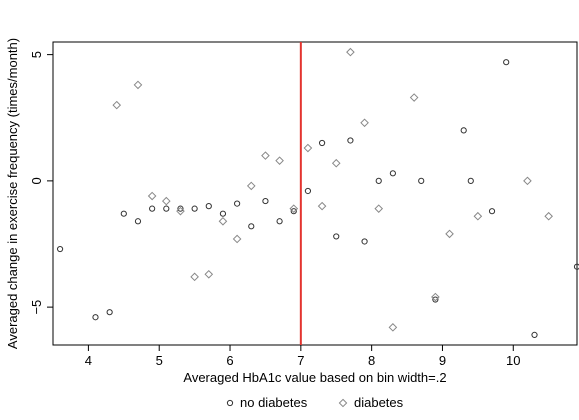 The width and height of the screenshot is (579, 420). What do you see at coordinates (88, 360) in the screenshot?
I see `x-tick-label: 4` at bounding box center [88, 360].